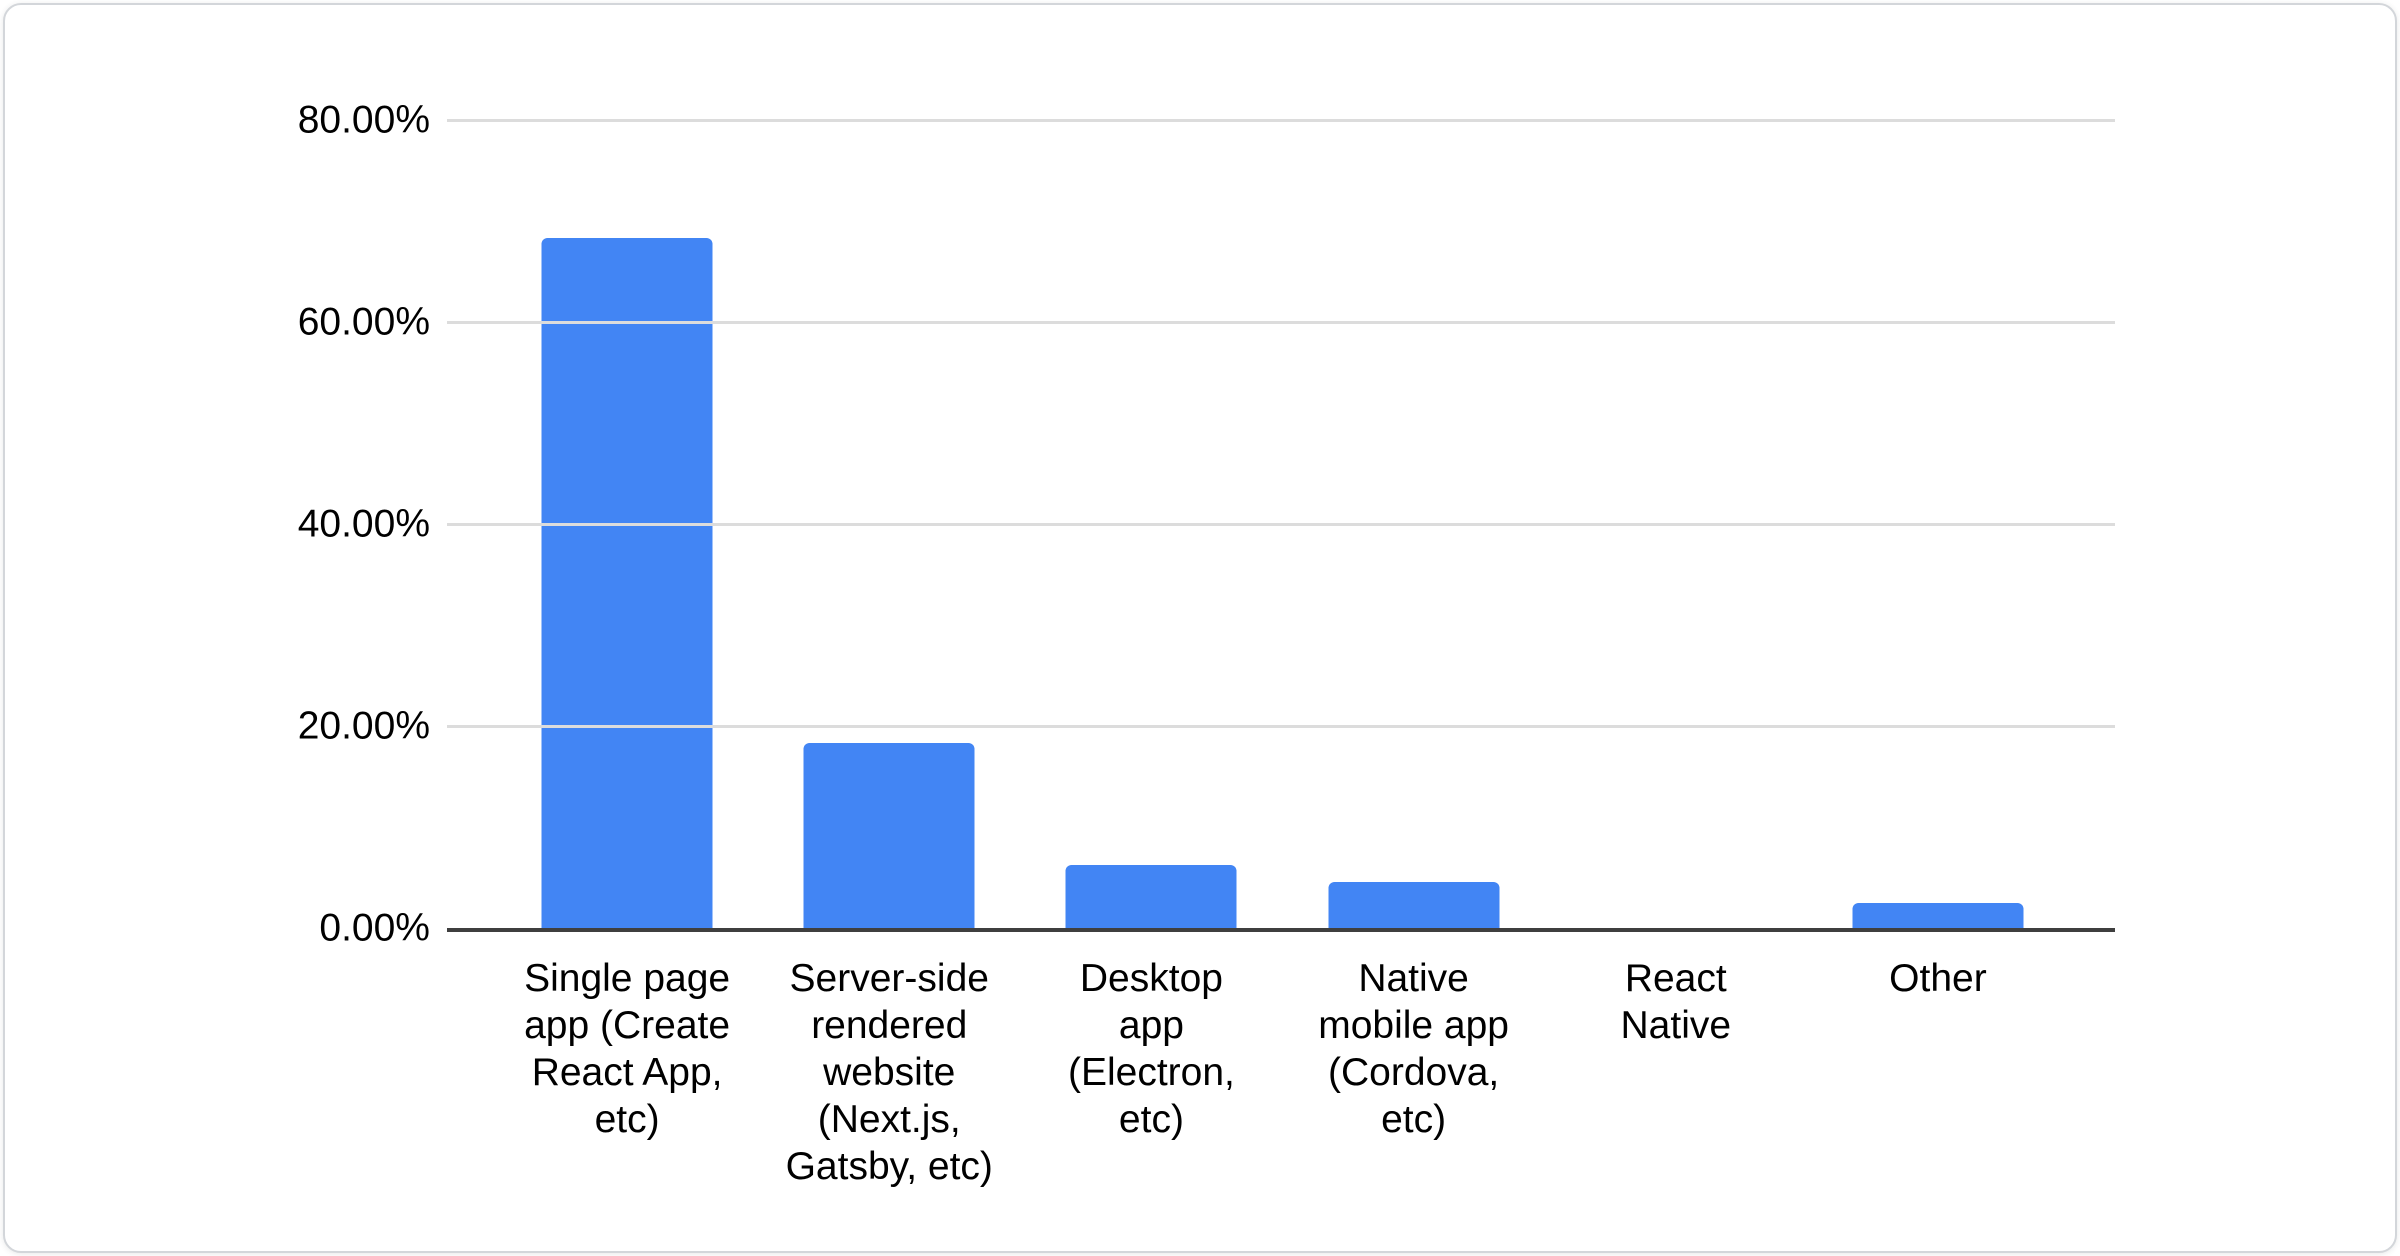 This screenshot has height=1256, width=2400. Describe the element at coordinates (1413, 1049) in the screenshot. I see `x-category-label-3: Native mobile app (Cordova, etc)` at that location.